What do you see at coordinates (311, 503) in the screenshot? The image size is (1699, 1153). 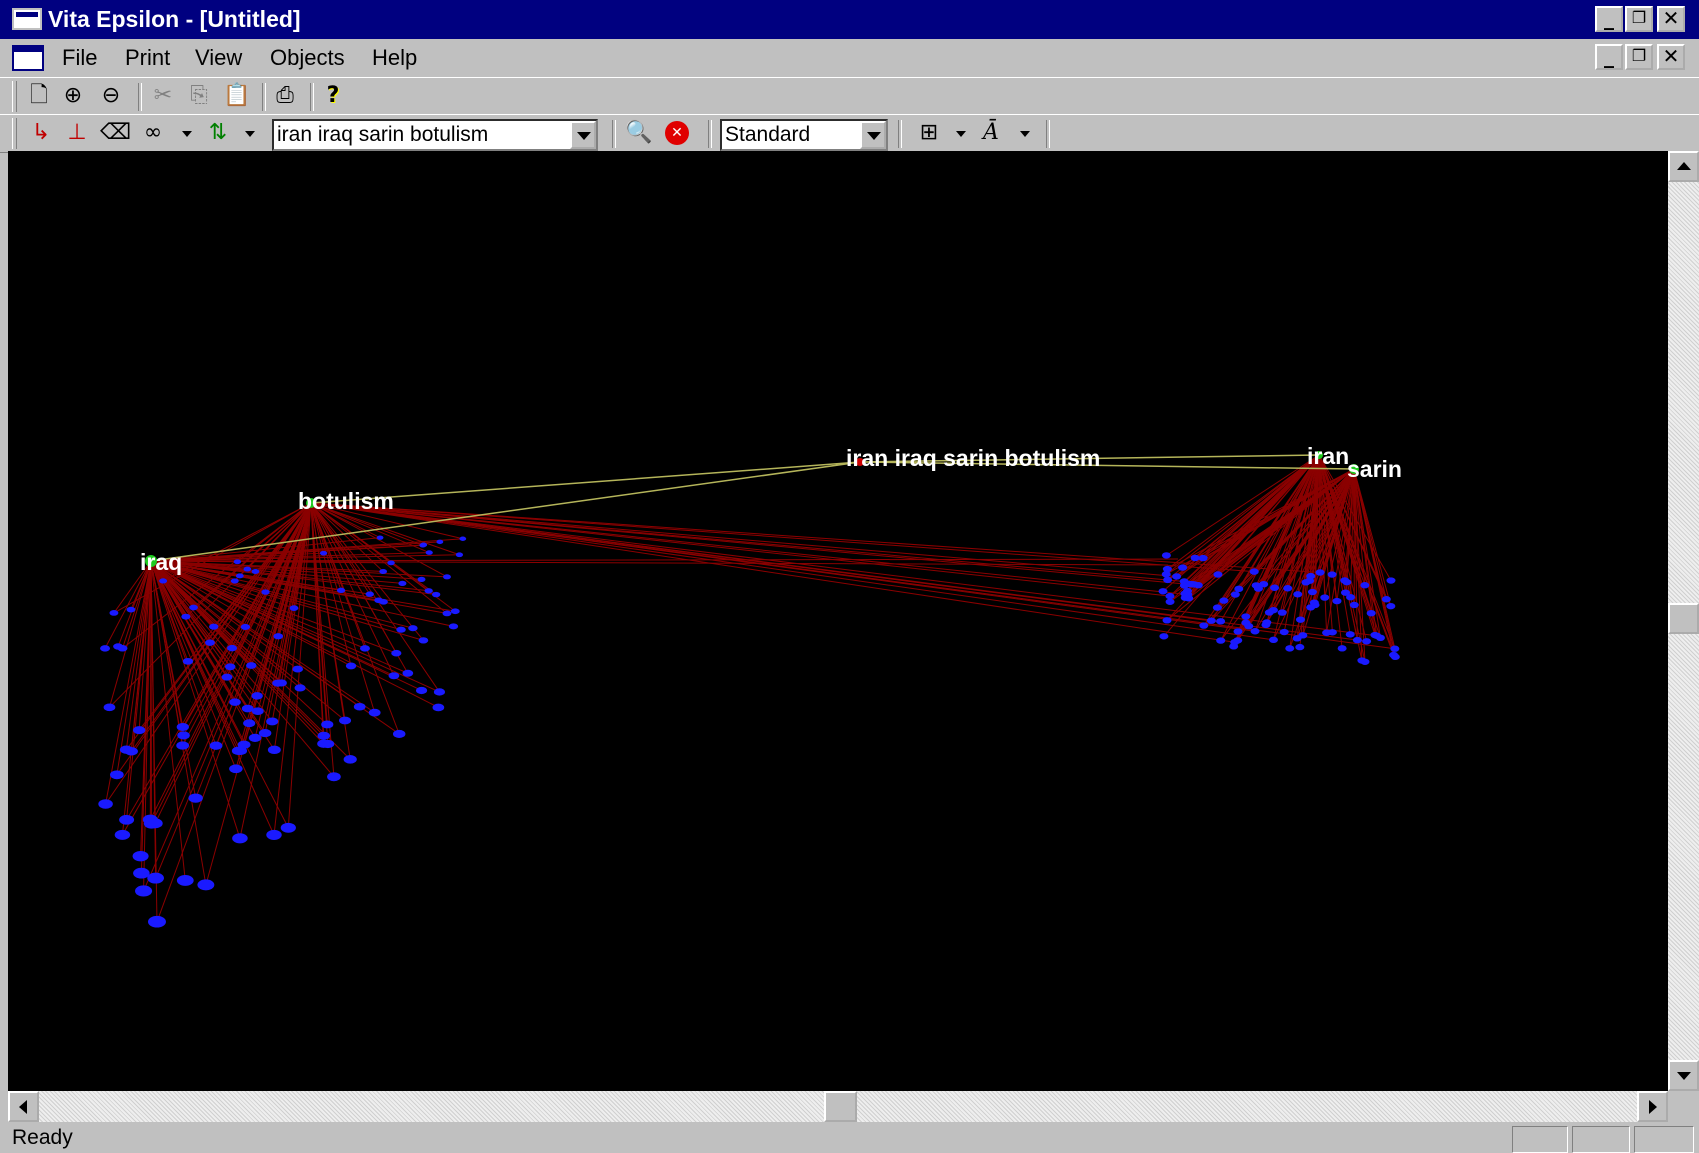 I see `term-node-botulism` at bounding box center [311, 503].